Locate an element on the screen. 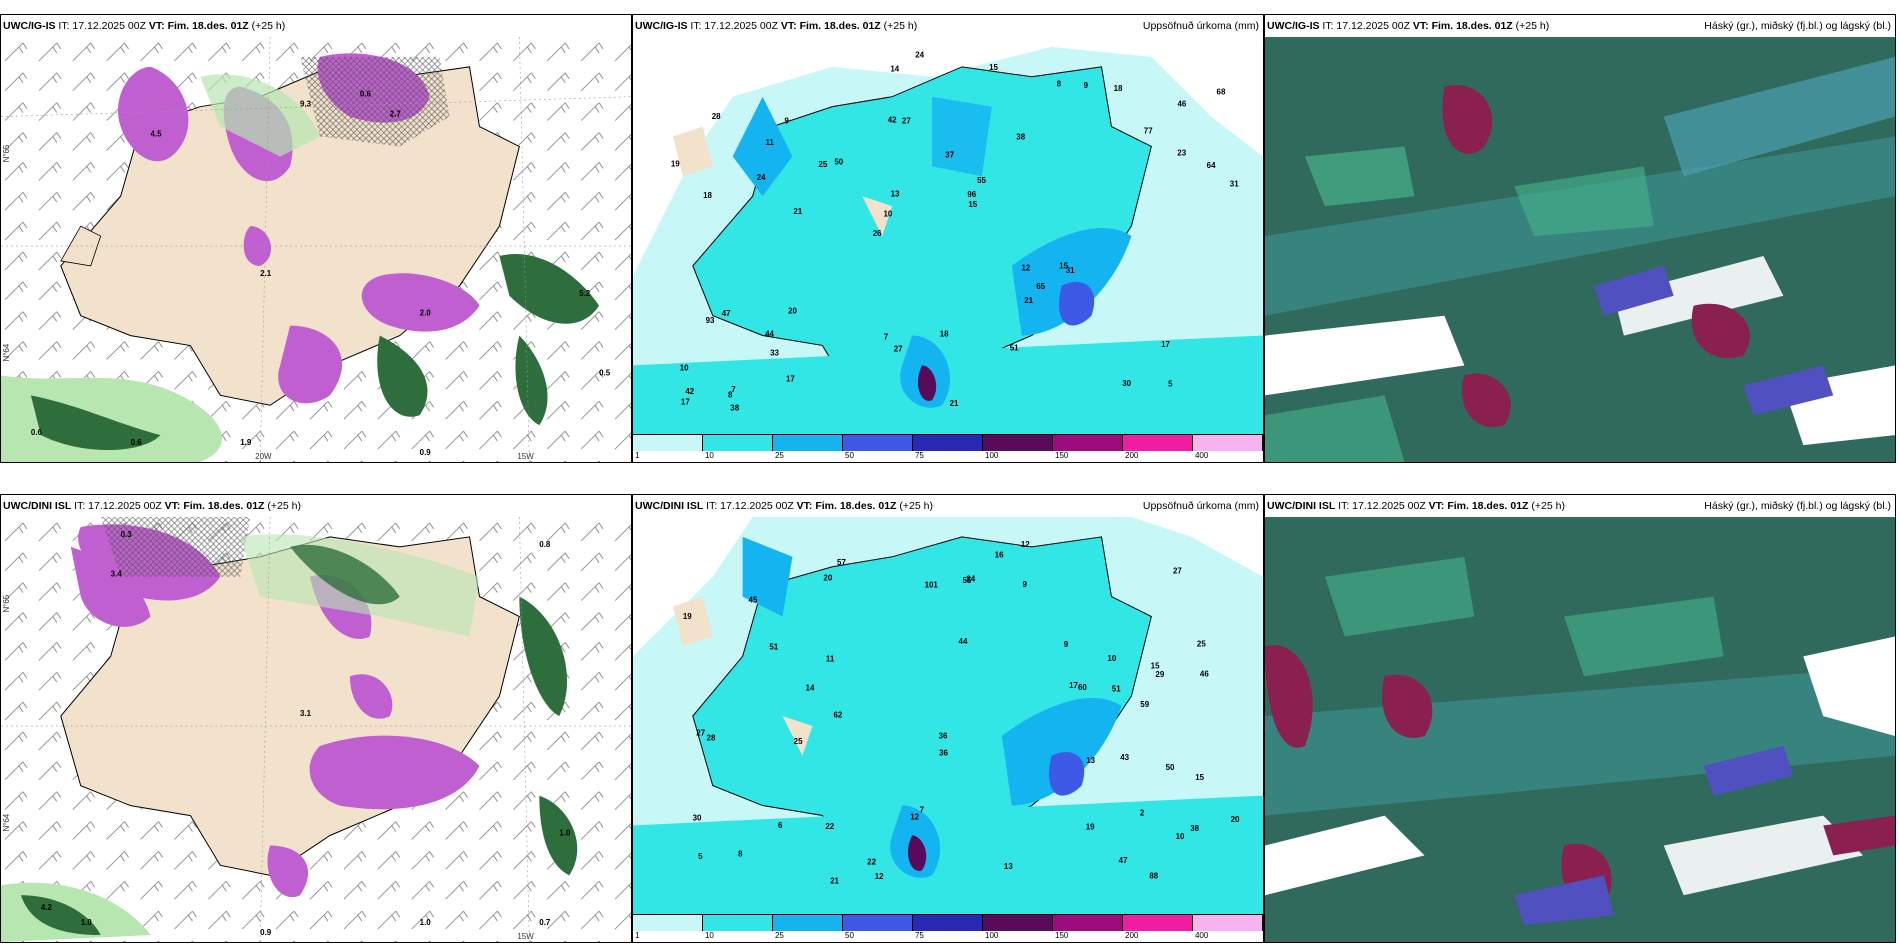  precip-value-label: 15 is located at coordinates (993, 67).